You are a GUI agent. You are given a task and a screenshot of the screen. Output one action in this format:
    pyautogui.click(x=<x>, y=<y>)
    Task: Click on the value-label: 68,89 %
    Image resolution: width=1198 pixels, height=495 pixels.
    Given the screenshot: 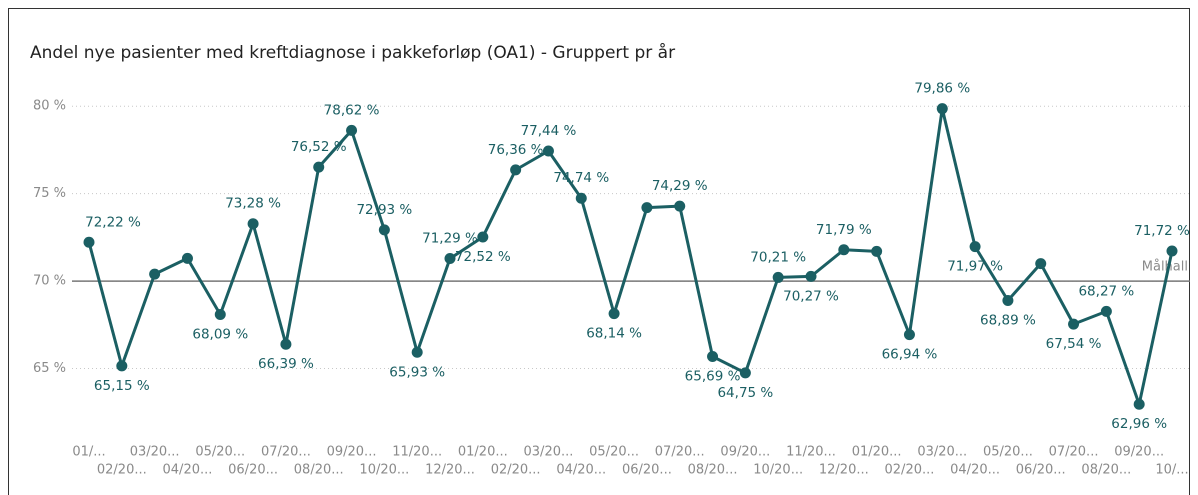 What is the action you would take?
    pyautogui.click(x=1008, y=321)
    